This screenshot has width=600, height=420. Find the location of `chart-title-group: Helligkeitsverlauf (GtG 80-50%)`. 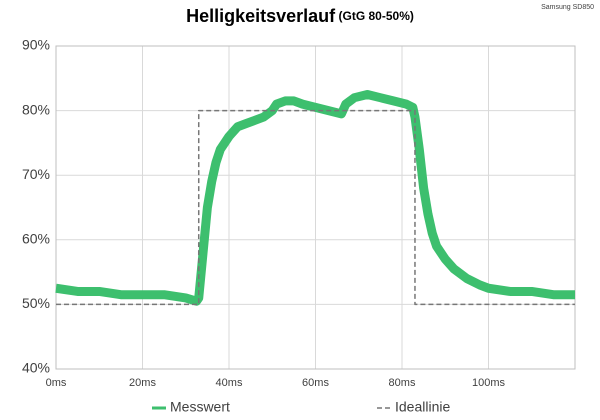

chart-title-group: Helligkeitsverlauf (GtG 80-50%) is located at coordinates (300, 16).